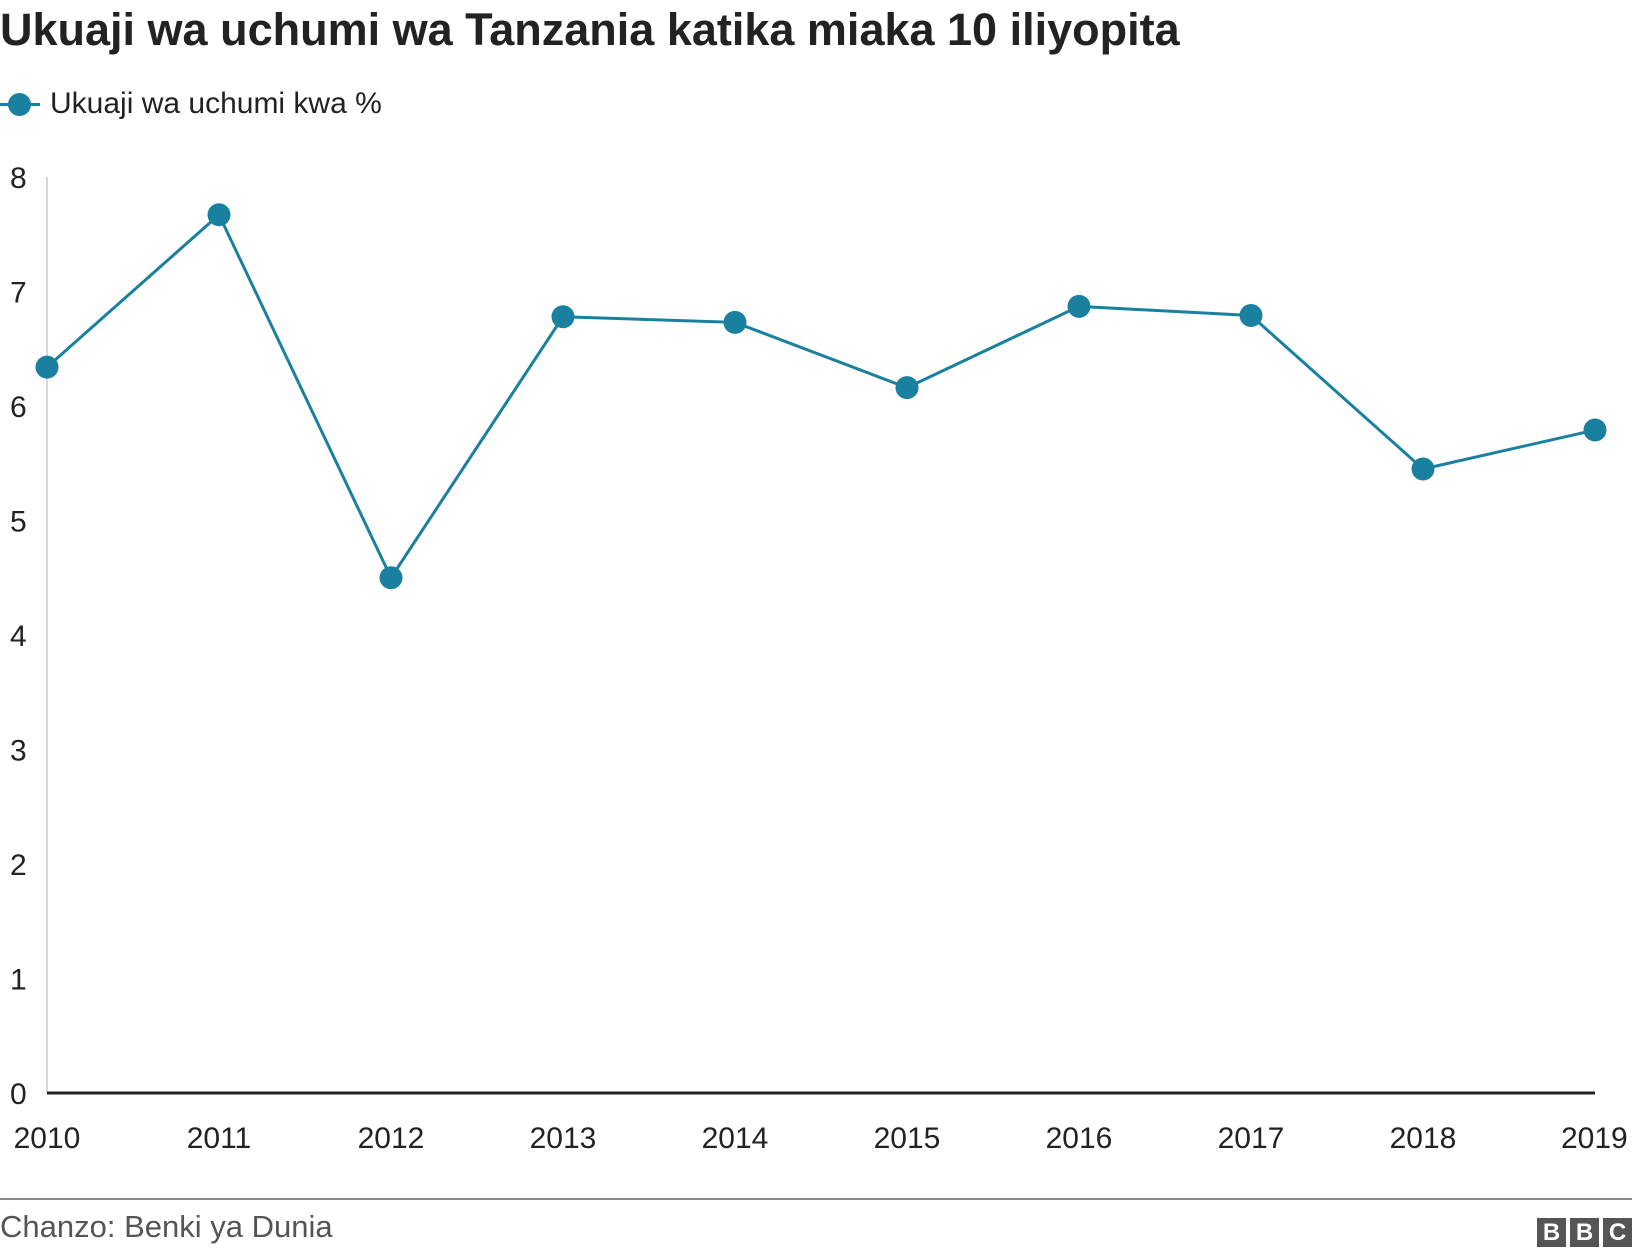 This screenshot has width=1632, height=1254. Describe the element at coordinates (18, 980) in the screenshot. I see `y-tick-label: 1` at that location.